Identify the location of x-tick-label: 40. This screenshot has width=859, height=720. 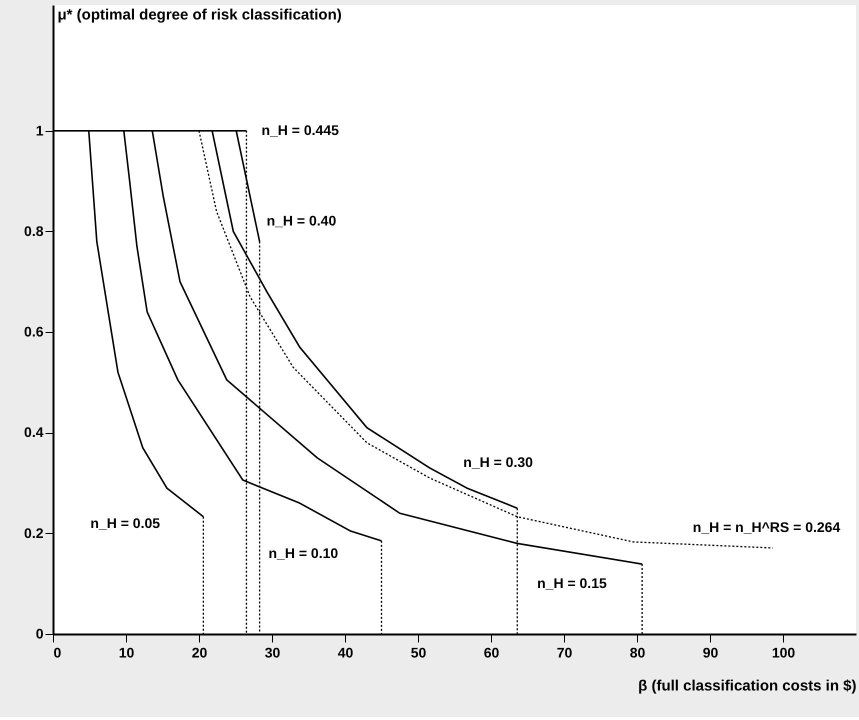
(346, 652).